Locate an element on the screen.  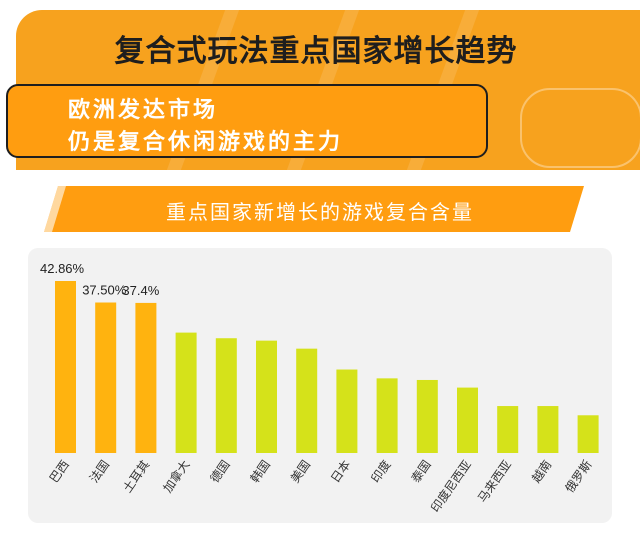
subtitle-line-2: 仍是复合休闲游戏的主力 is located at coordinates (206, 142).